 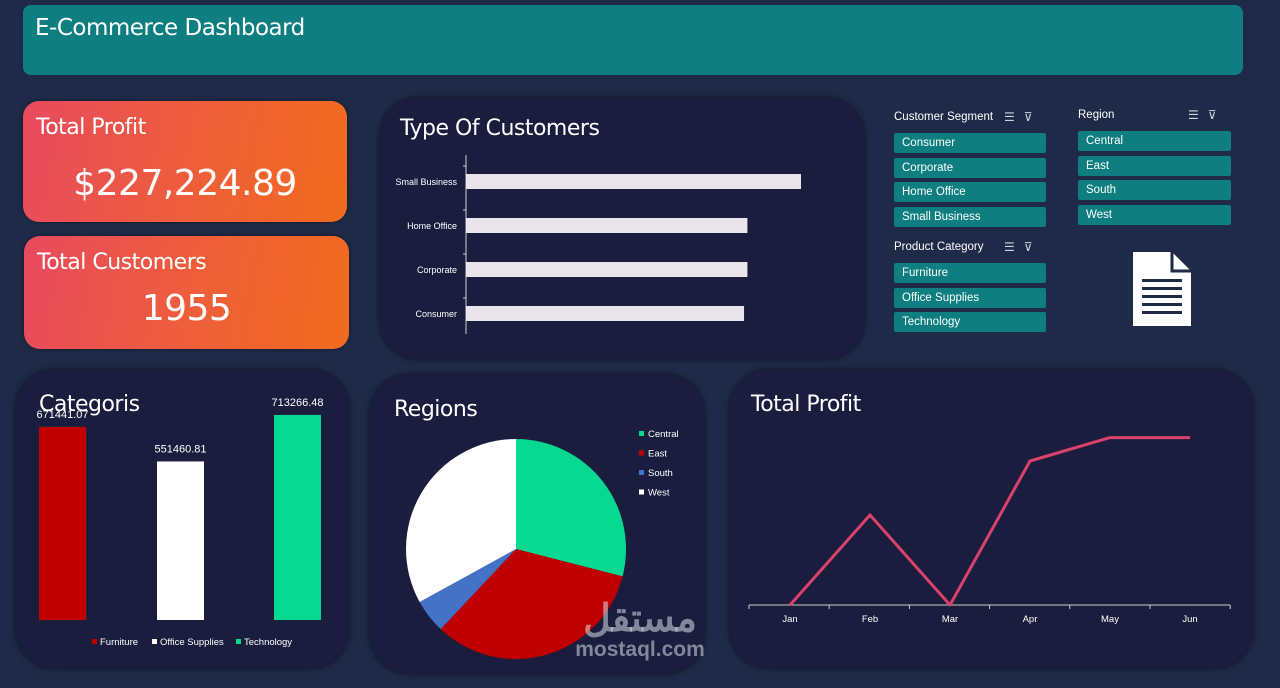 I want to click on legend-label: Office Supplies, so click(x=192, y=642).